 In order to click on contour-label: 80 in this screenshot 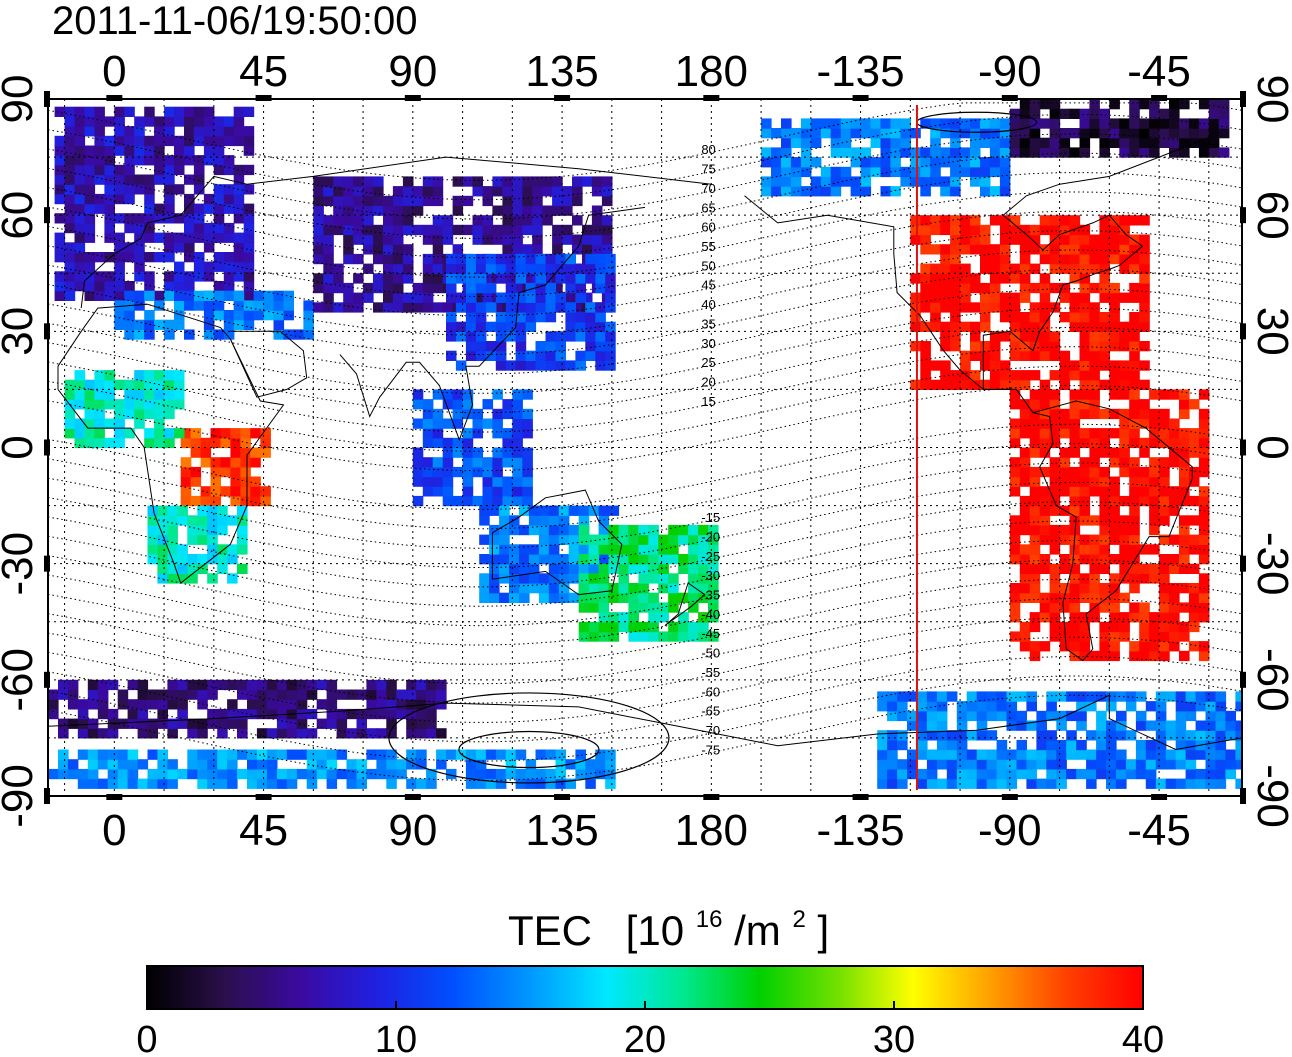, I will do `click(708, 149)`.